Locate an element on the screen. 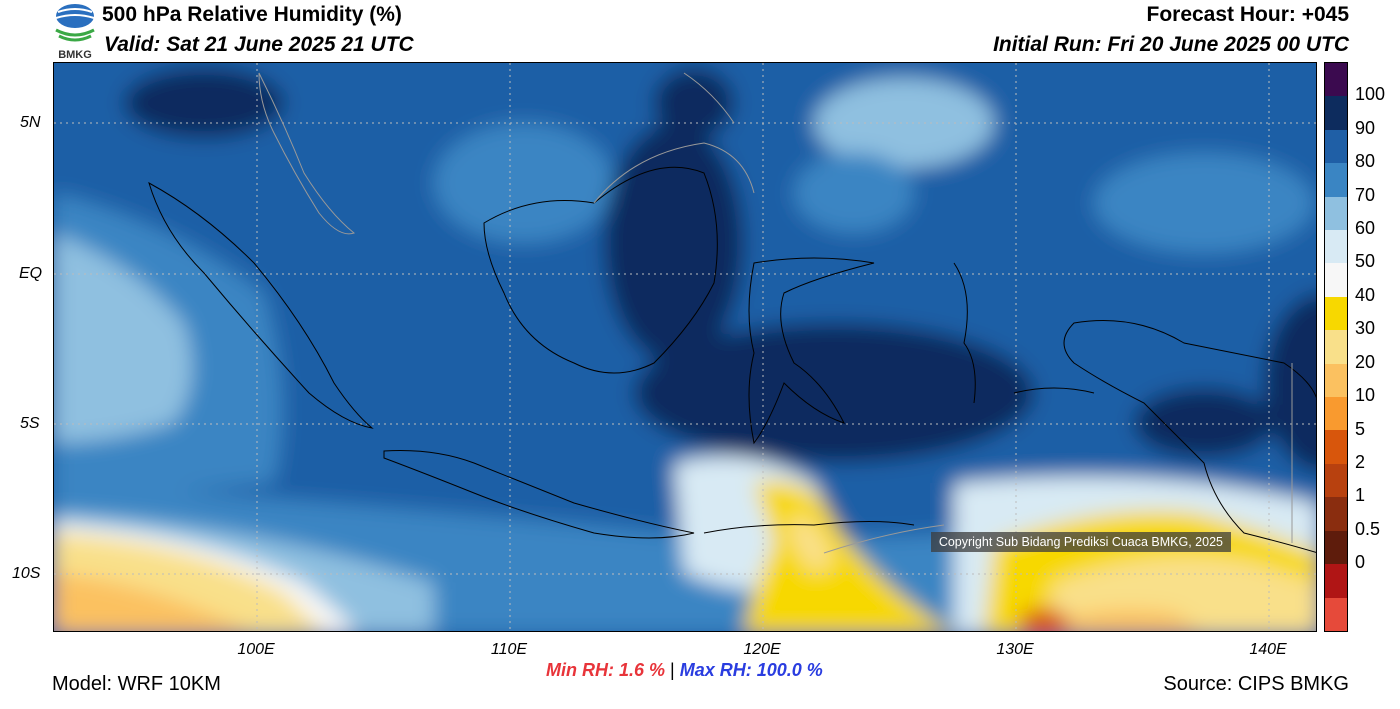 Image resolution: width=1400 pixels, height=709 pixels. lon-label-140e: 140E is located at coordinates (1268, 649).